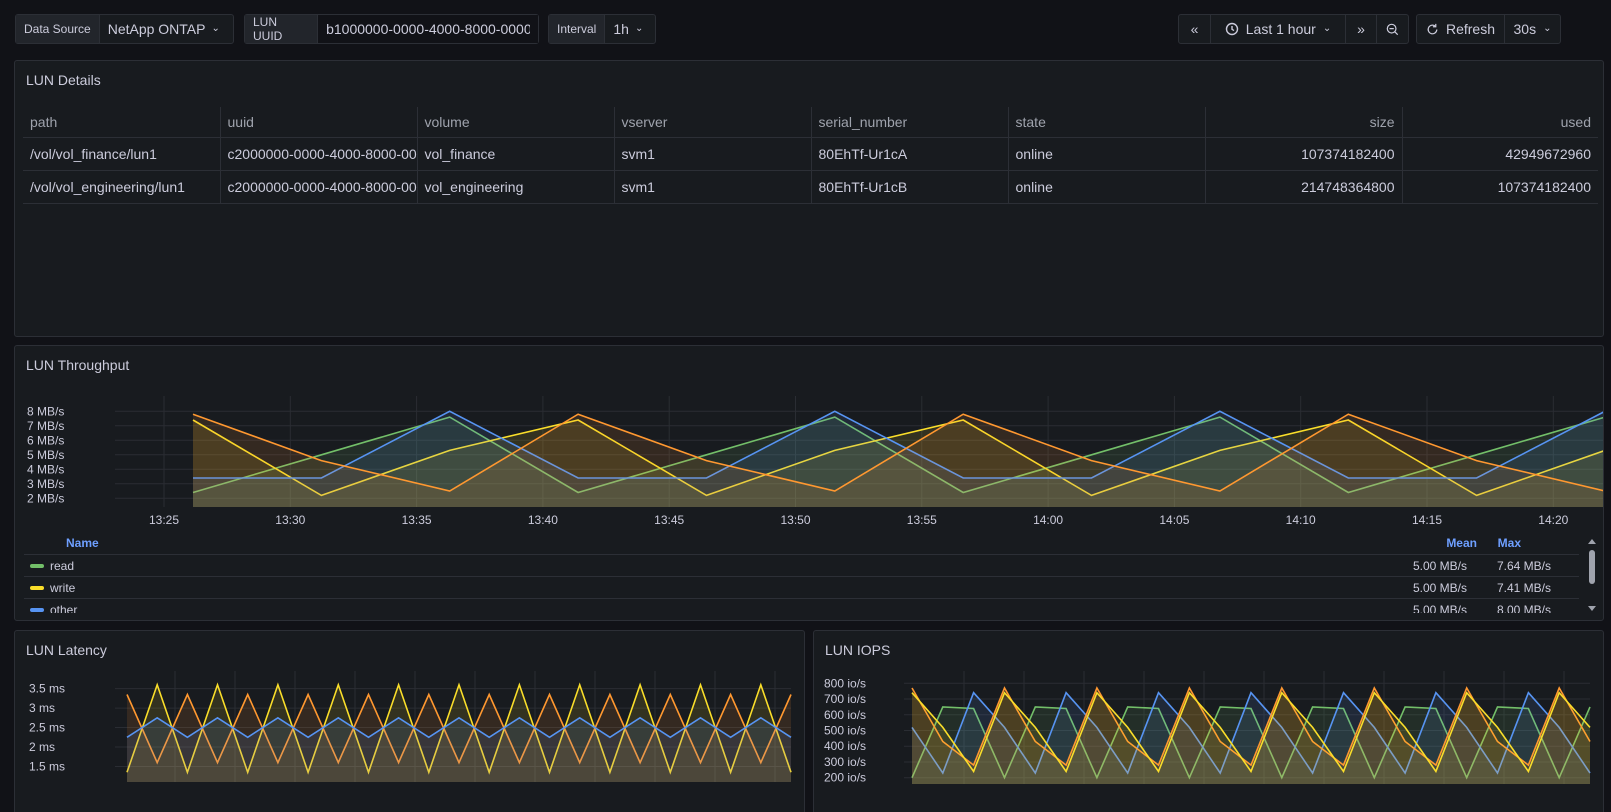 This screenshot has width=1611, height=812. I want to click on interval-variable: Interval 1h ⌄, so click(602, 29).